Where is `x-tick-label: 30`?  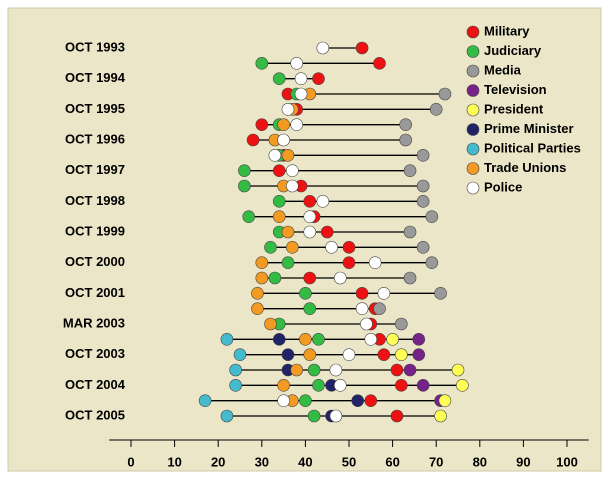
x-tick-label: 30 is located at coordinates (262, 461).